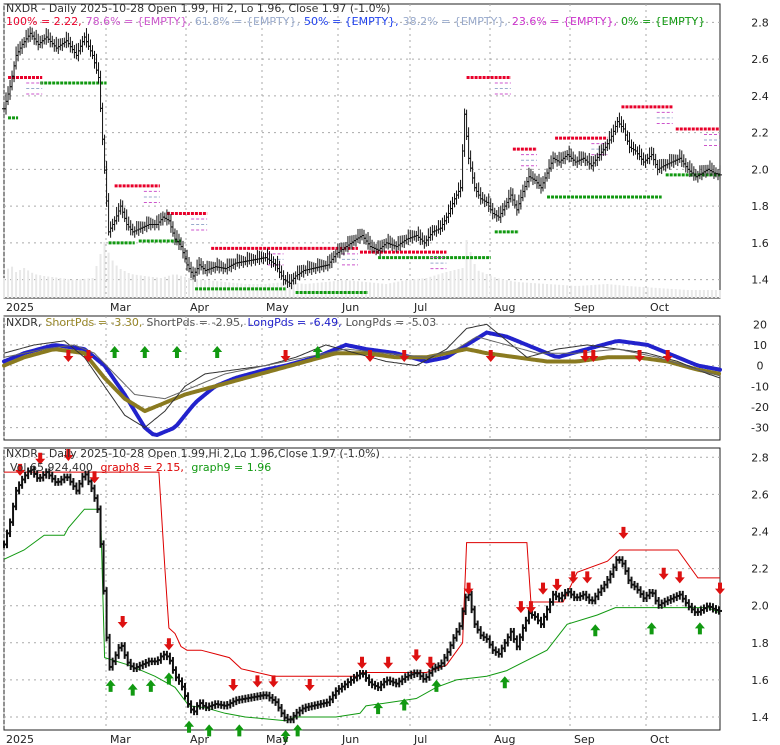  Describe the element at coordinates (760, 643) in the screenshot. I see `trend-ytick: 1.8` at that location.